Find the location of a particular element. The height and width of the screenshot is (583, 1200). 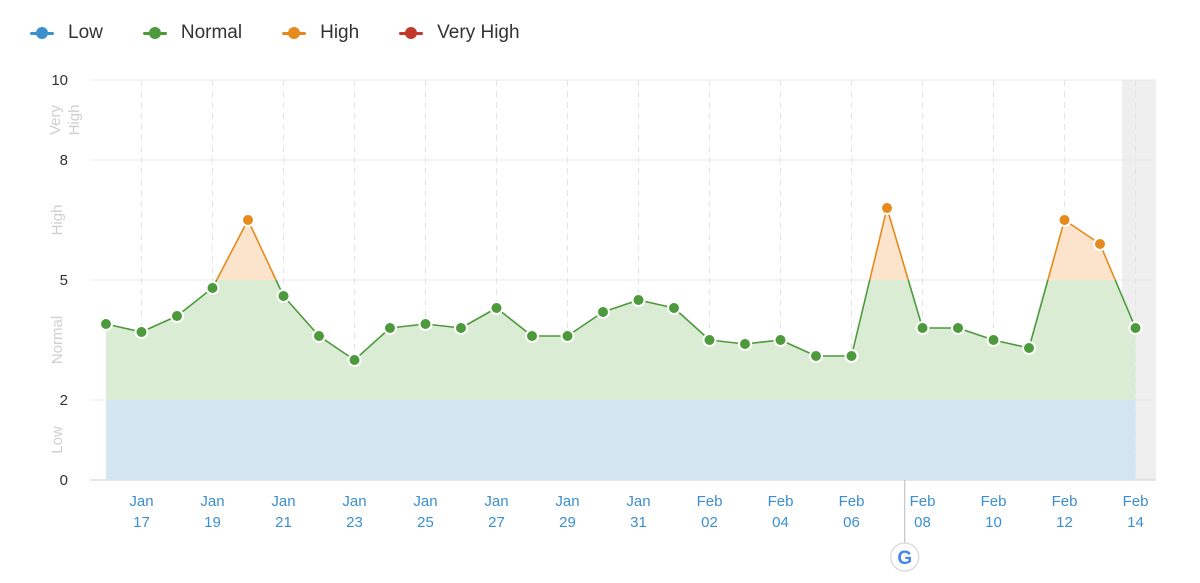

x-tick-day: 19 is located at coordinates (212, 522).